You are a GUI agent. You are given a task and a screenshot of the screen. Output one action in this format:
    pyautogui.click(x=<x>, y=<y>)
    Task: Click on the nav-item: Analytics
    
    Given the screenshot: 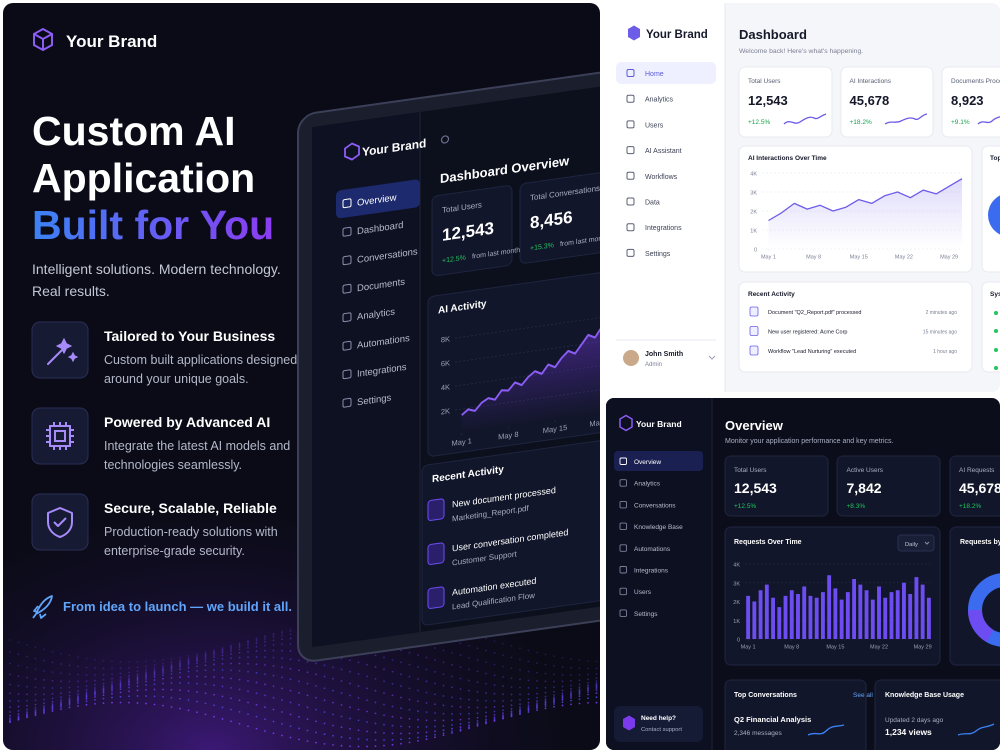 What is the action you would take?
    pyautogui.click(x=647, y=484)
    